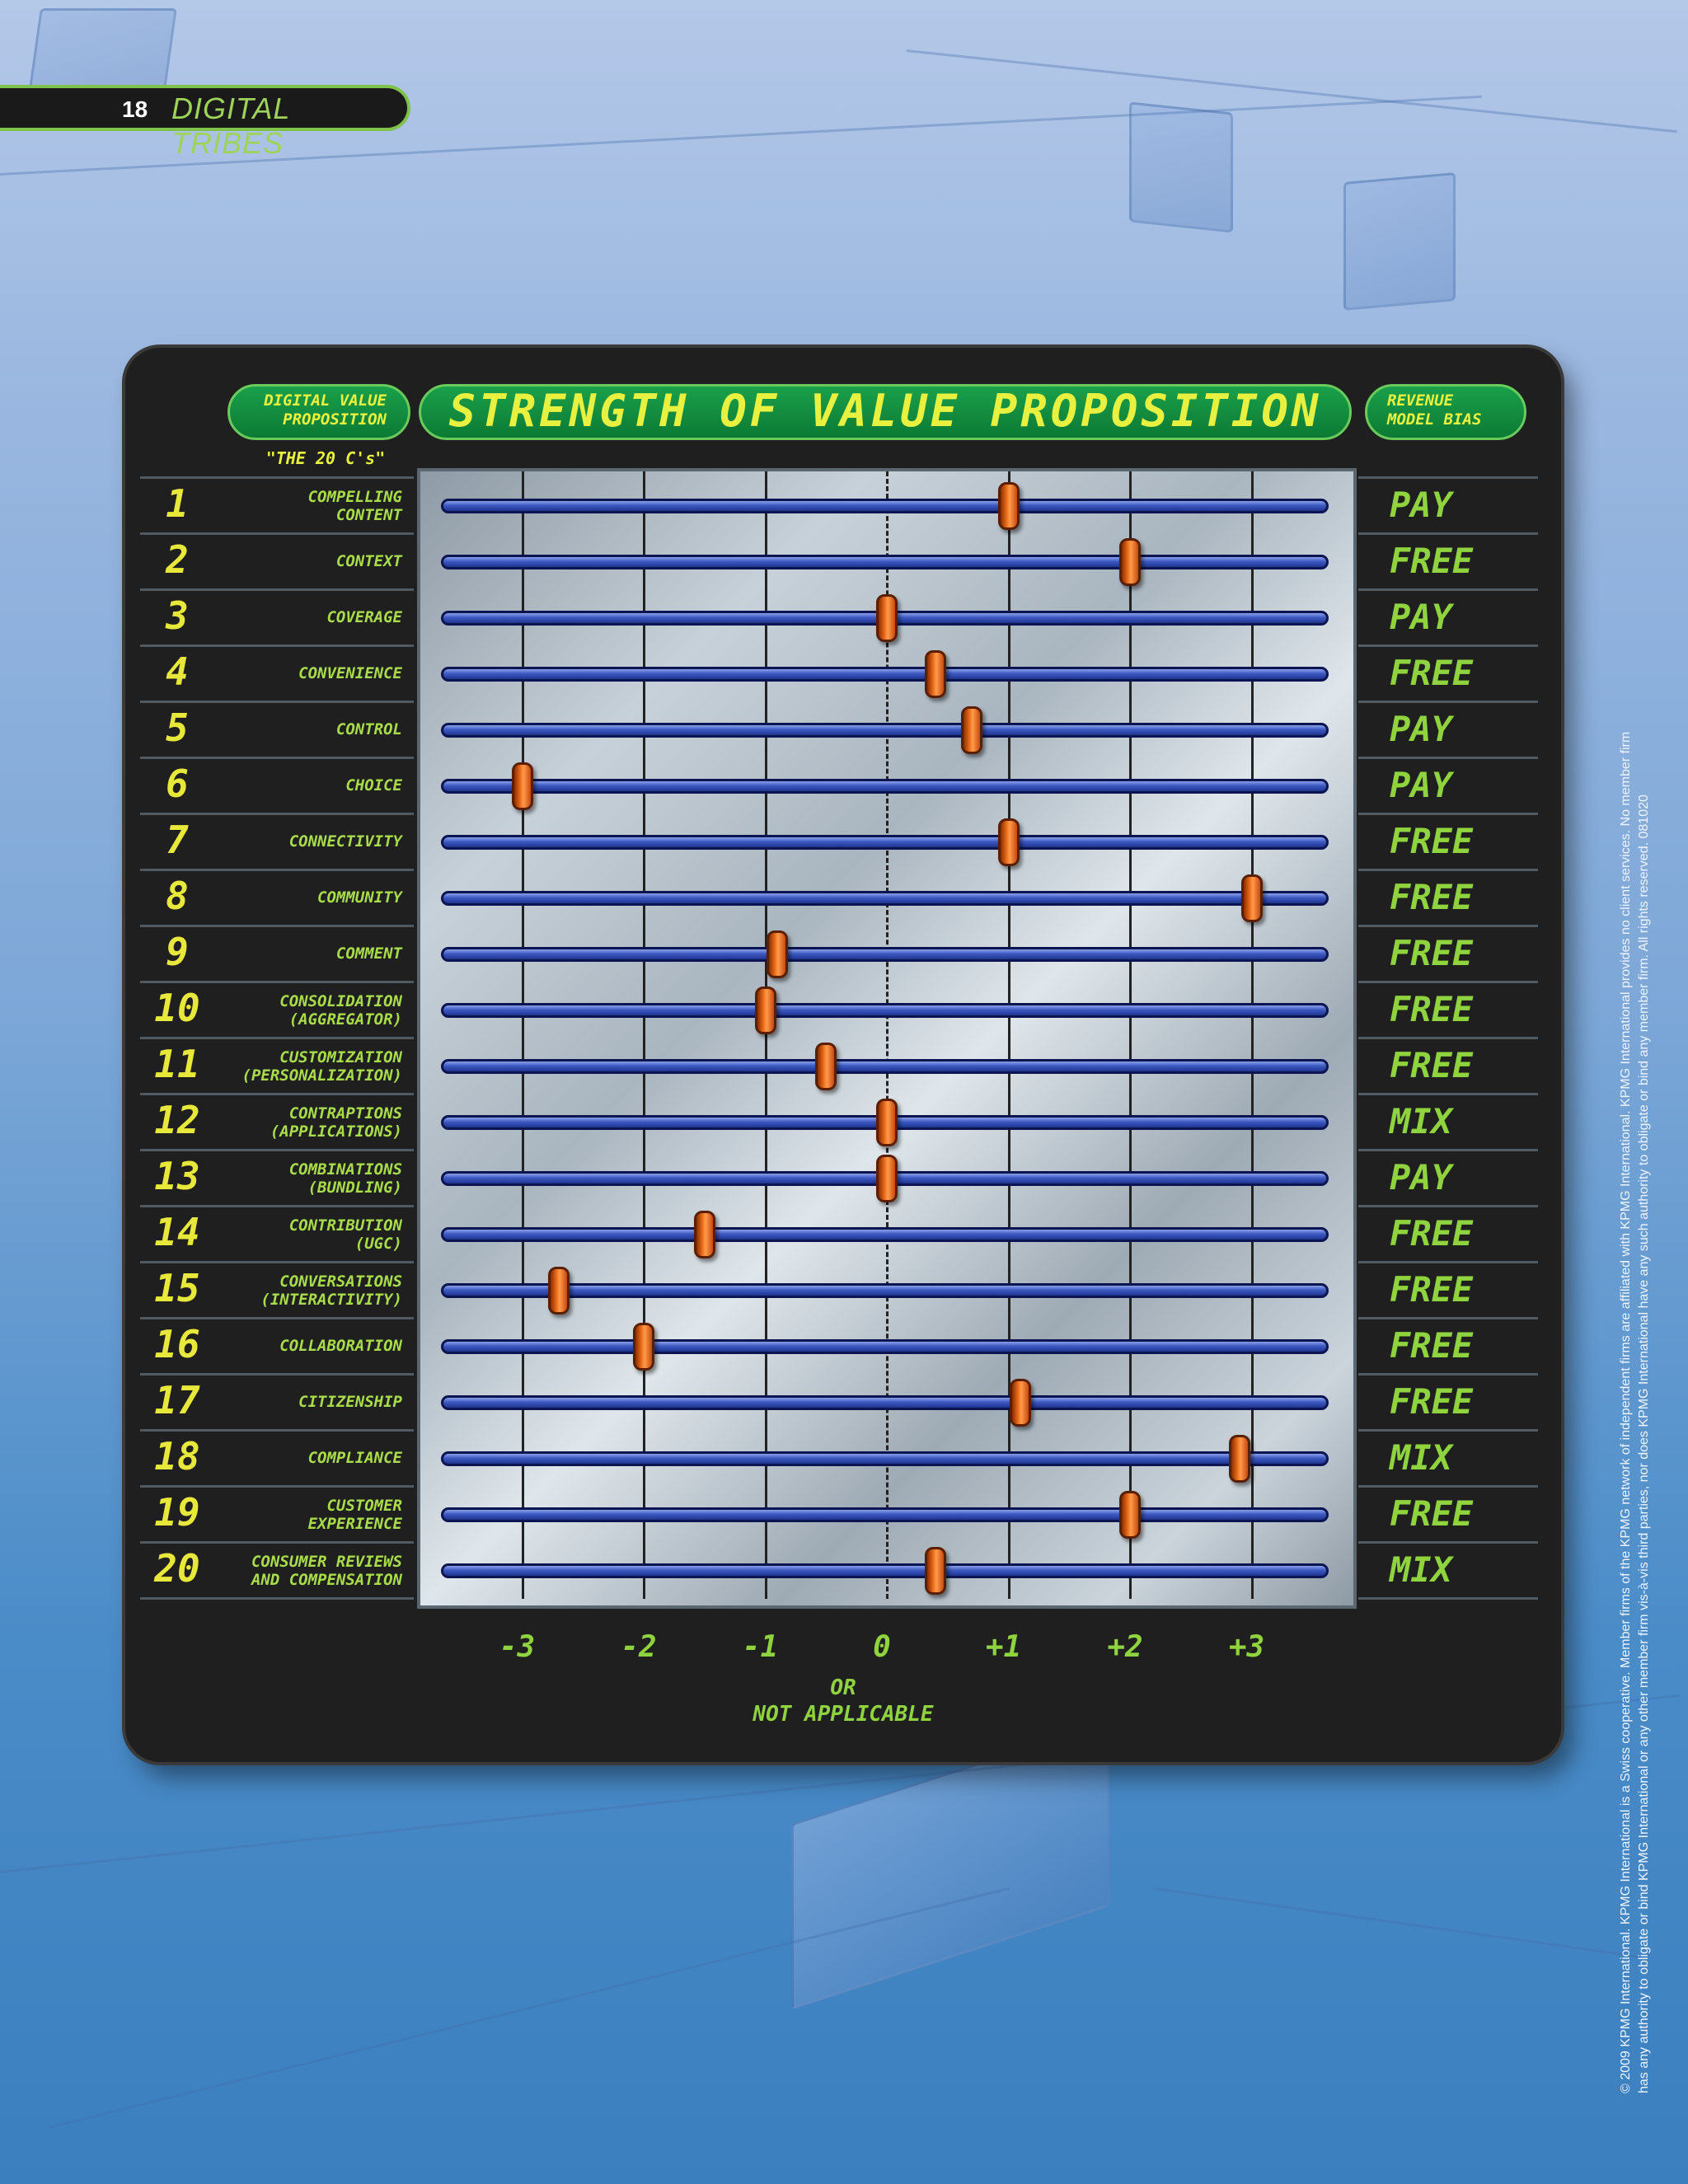 This screenshot has height=2184, width=1688. What do you see at coordinates (178, 952) in the screenshot?
I see `row-number: 9` at bounding box center [178, 952].